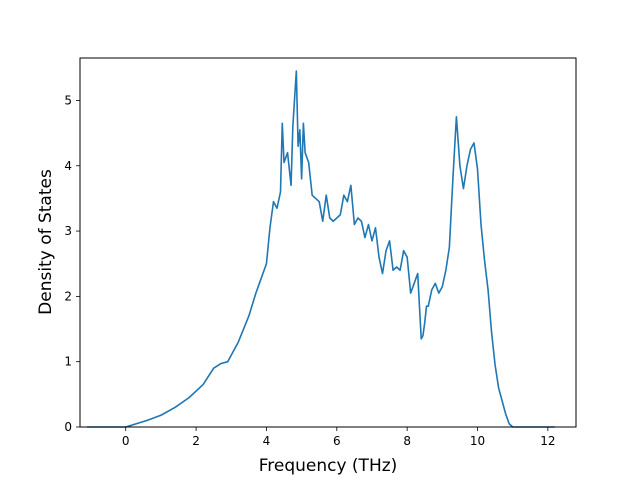 Image resolution: width=640 pixels, height=480 pixels. Describe the element at coordinates (68, 427) in the screenshot. I see `y-tick-label: 0` at that location.